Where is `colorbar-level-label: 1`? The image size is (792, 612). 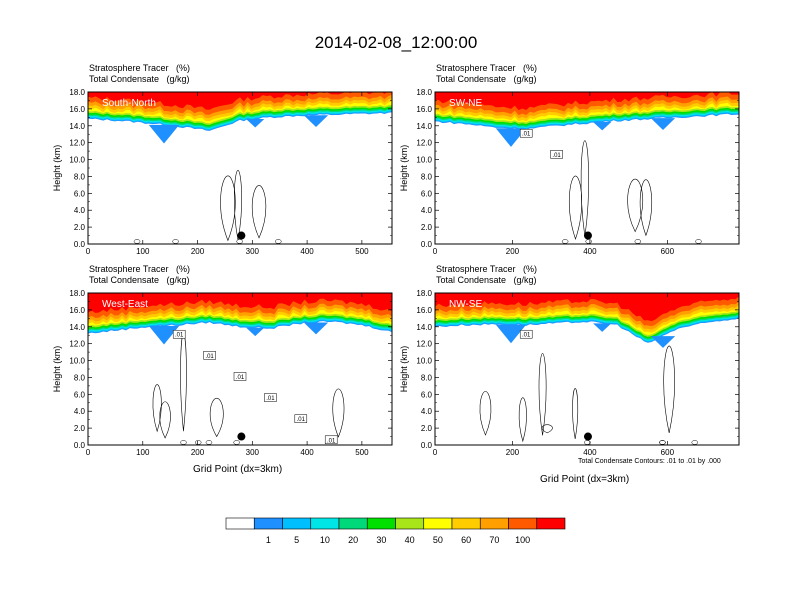
colorbar-level-label: 1 is located at coordinates (268, 540).